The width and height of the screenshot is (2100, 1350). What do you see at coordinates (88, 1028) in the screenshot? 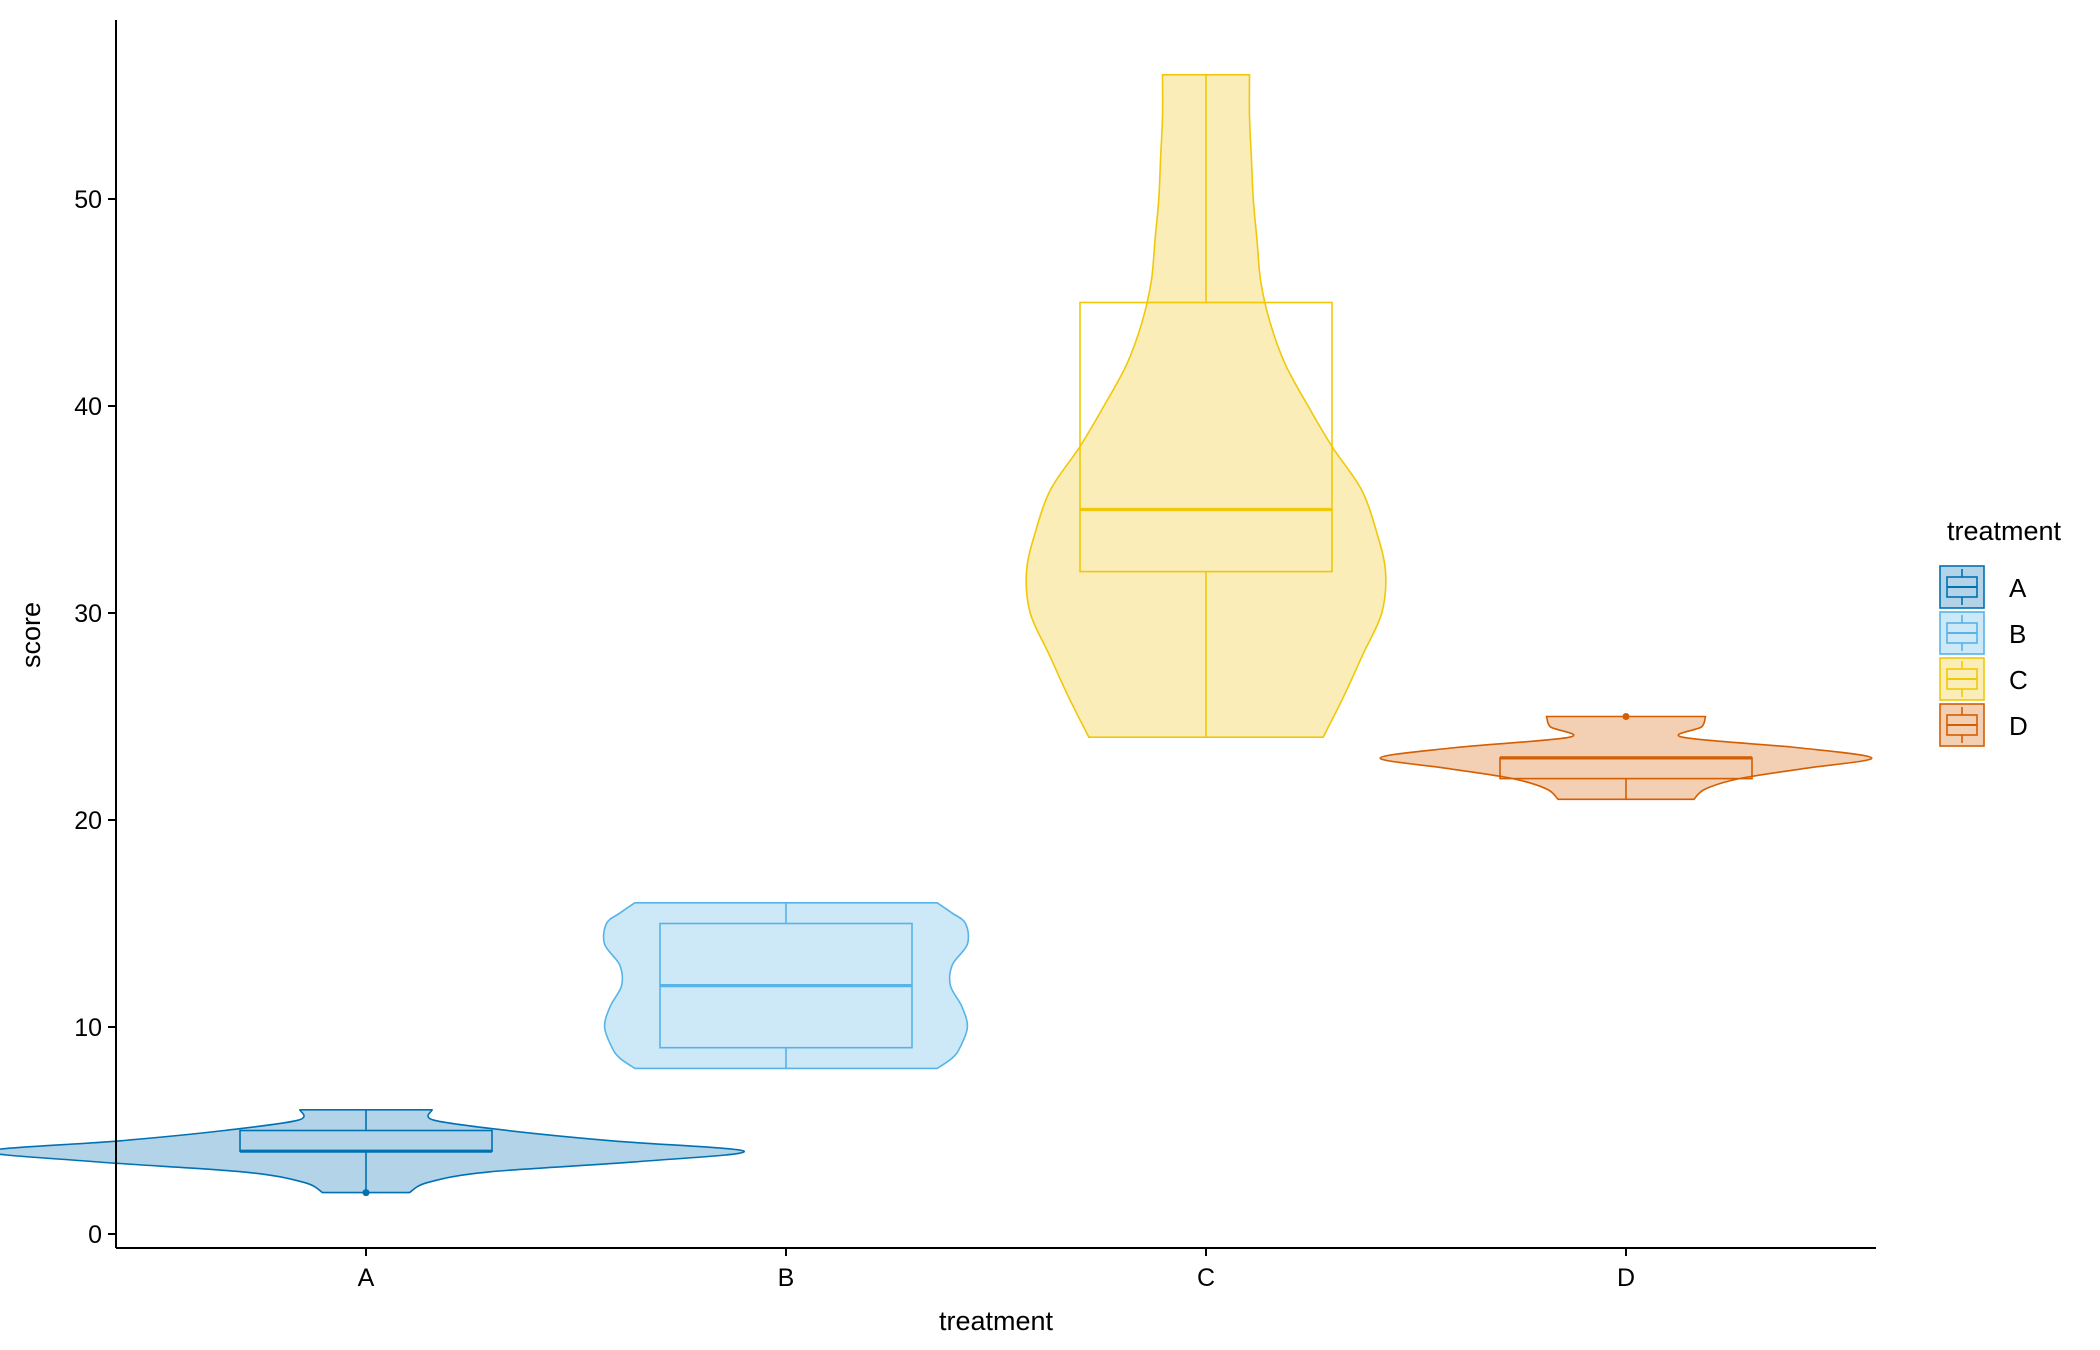
I see `y-tick-label: 10` at bounding box center [88, 1028].